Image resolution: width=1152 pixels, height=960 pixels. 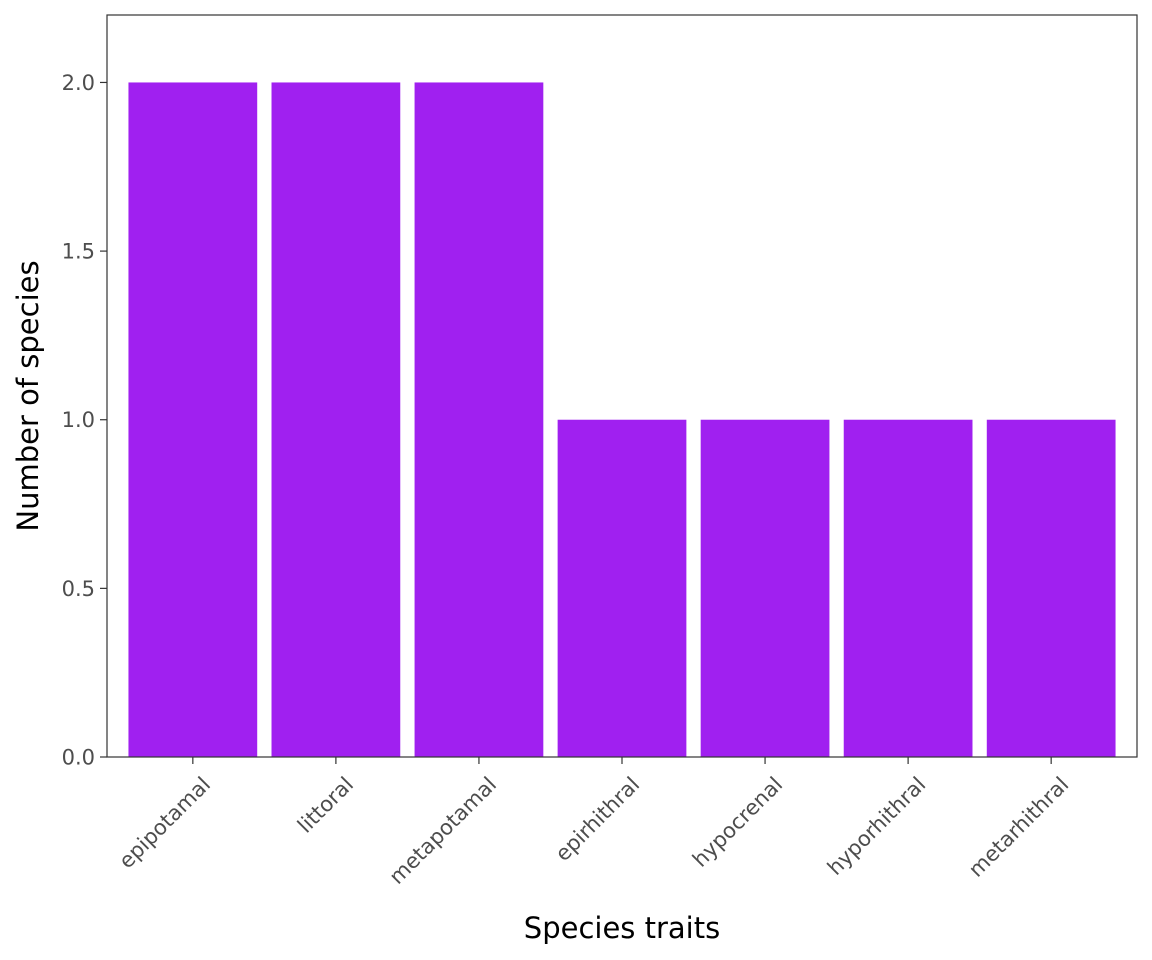 What do you see at coordinates (78, 420) in the screenshot?
I see `y-tick-label: 1.0` at bounding box center [78, 420].